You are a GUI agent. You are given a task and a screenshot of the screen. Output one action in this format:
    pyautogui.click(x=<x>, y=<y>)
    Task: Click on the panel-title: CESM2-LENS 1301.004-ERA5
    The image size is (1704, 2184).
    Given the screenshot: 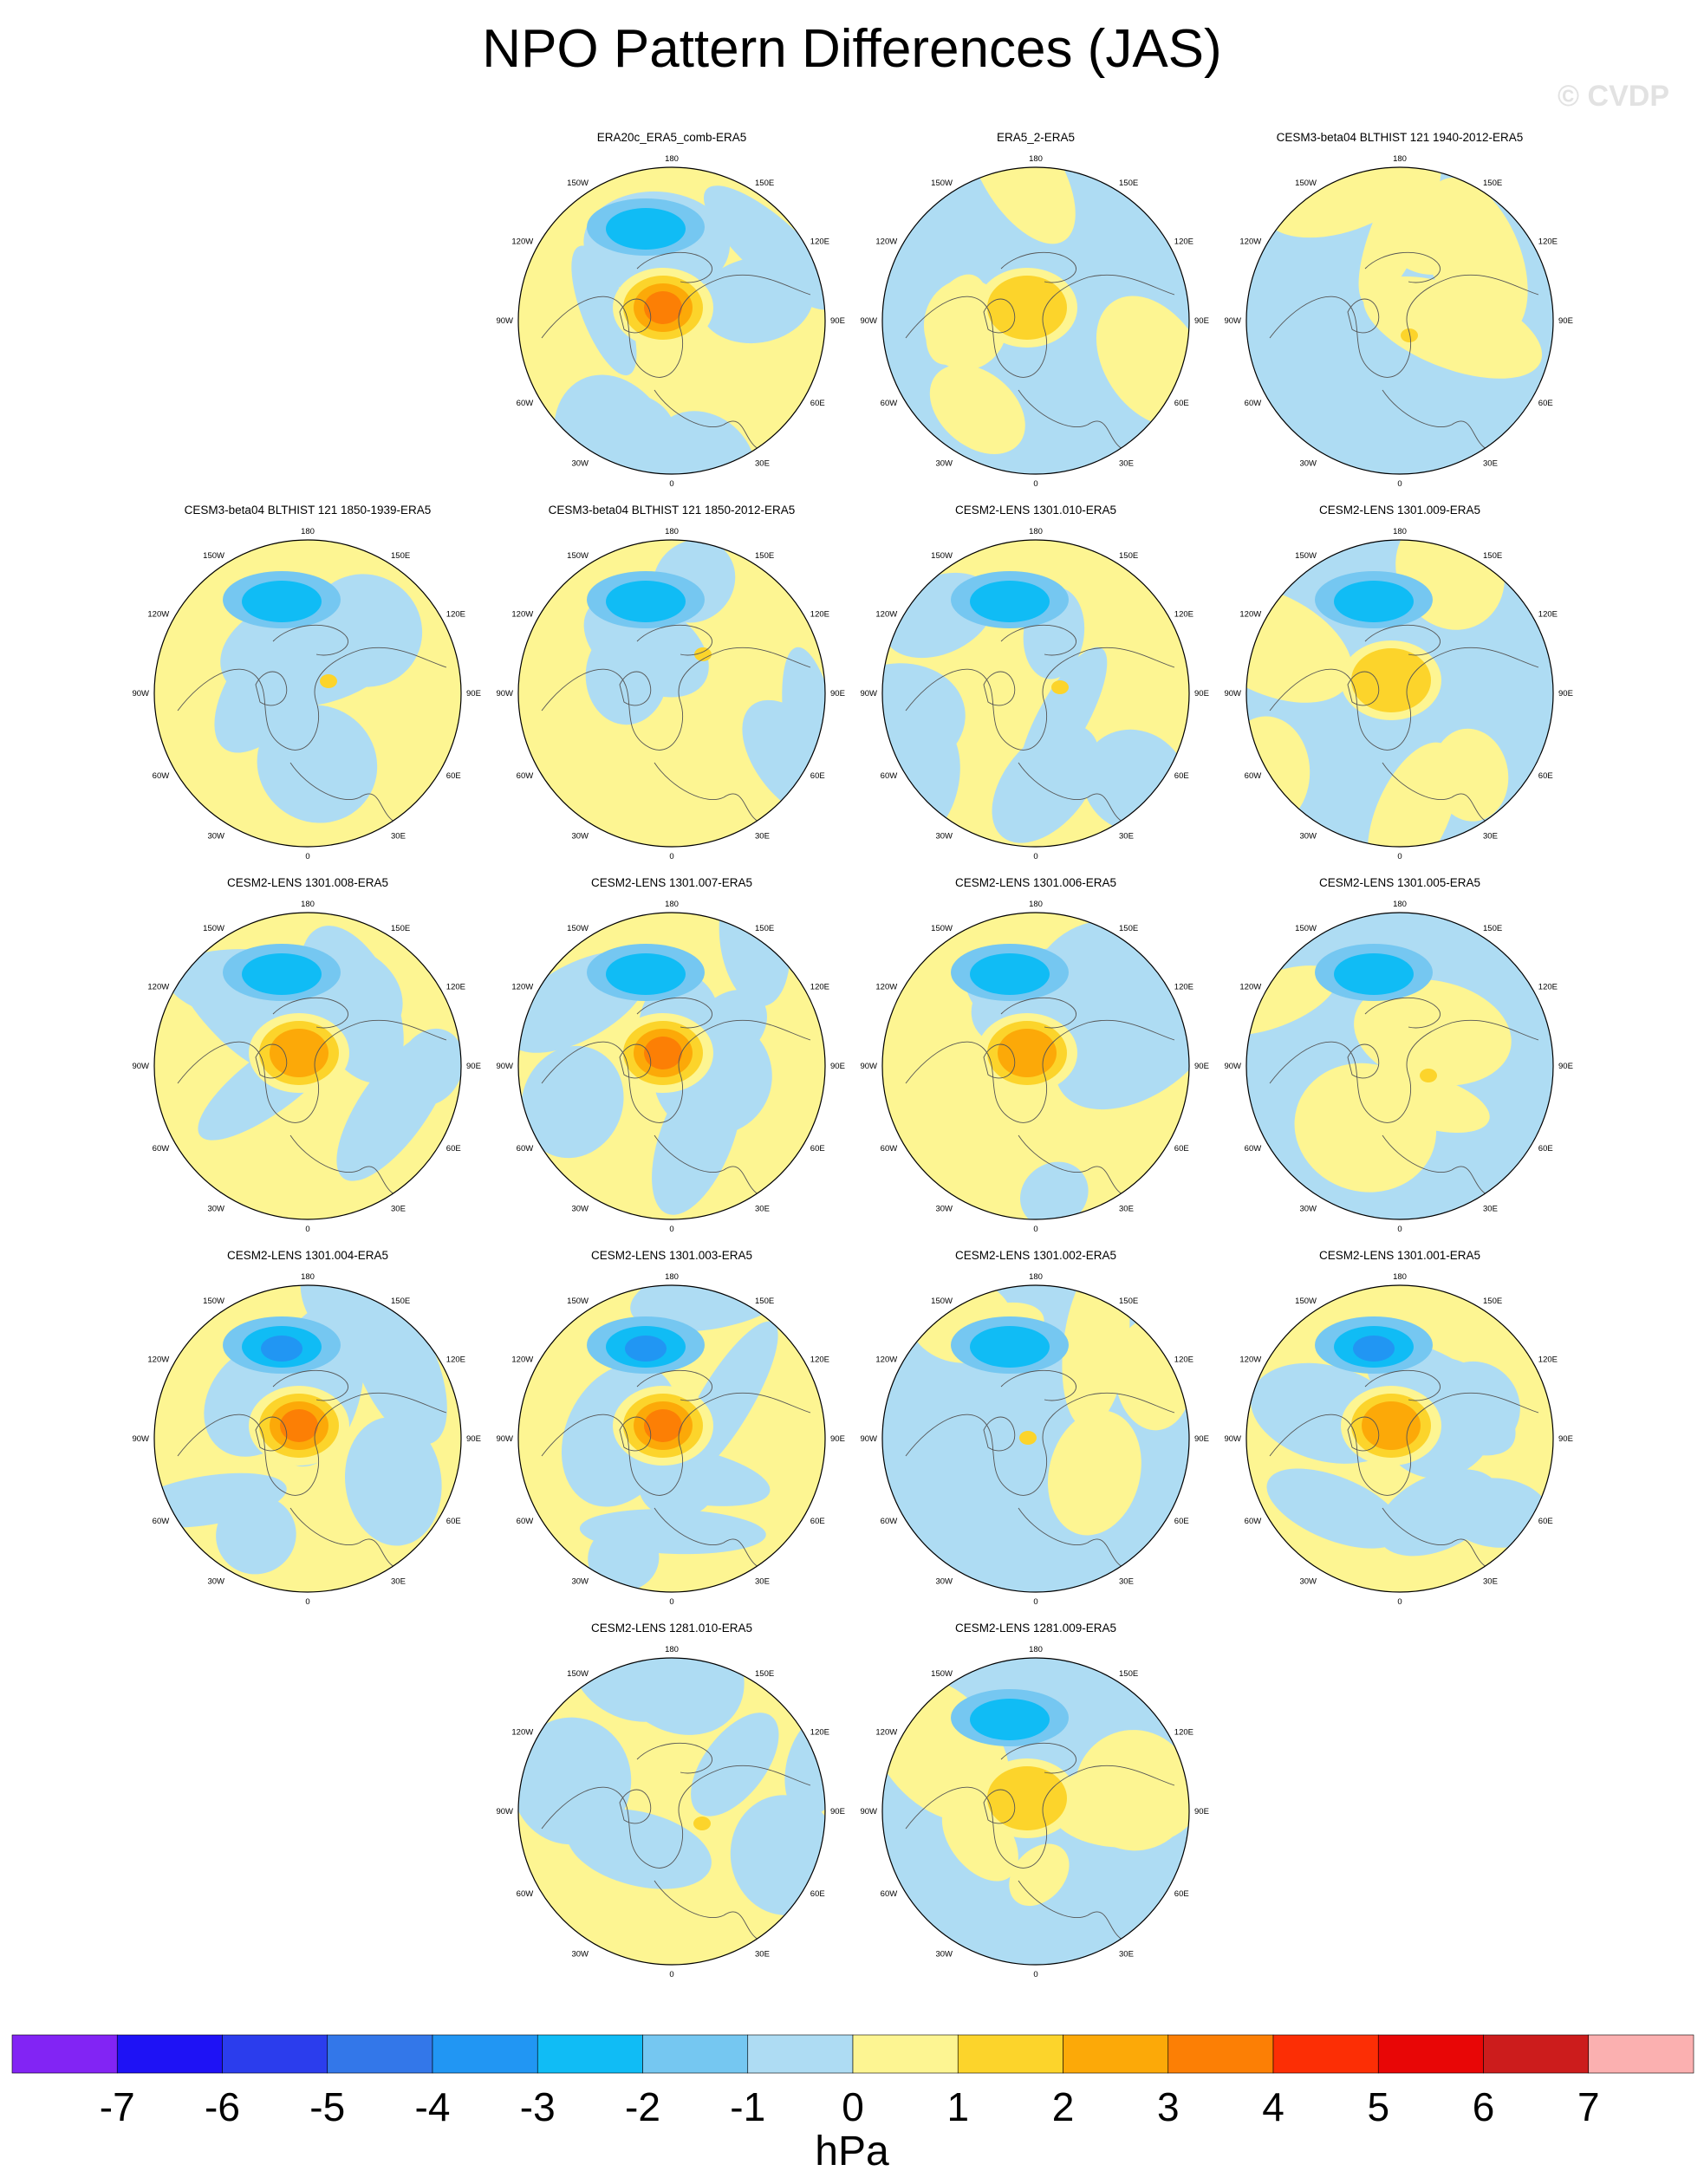 What is the action you would take?
    pyautogui.click(x=308, y=1255)
    